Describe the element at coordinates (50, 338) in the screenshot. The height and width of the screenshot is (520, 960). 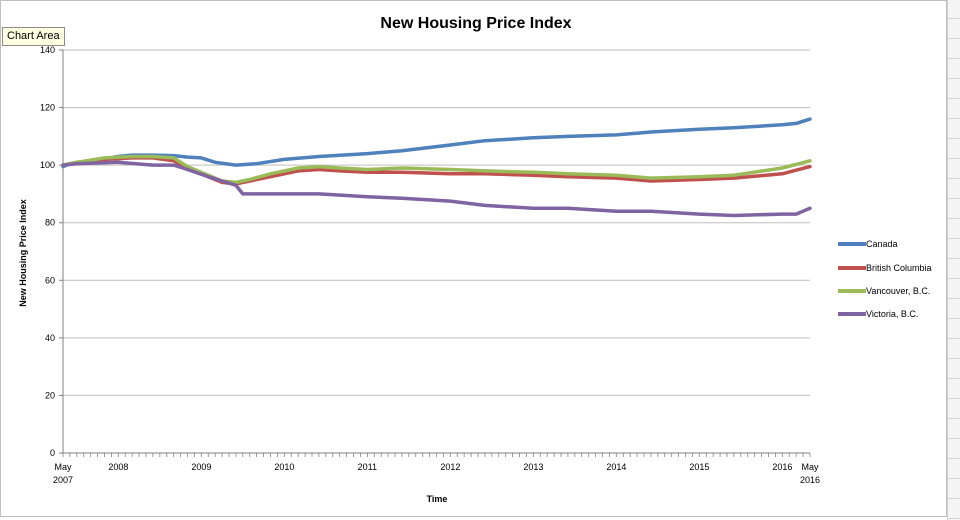
I see `y-tick-label: 40` at that location.